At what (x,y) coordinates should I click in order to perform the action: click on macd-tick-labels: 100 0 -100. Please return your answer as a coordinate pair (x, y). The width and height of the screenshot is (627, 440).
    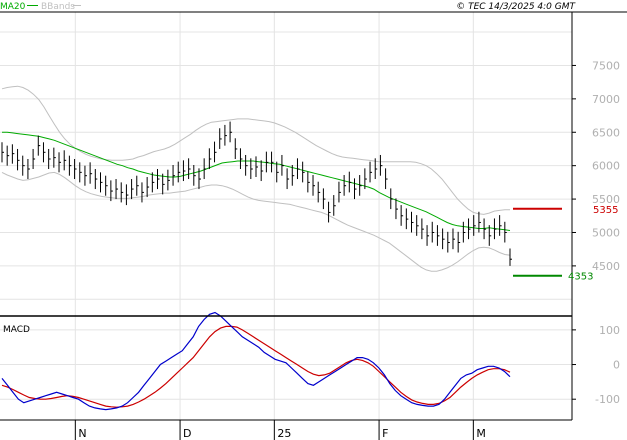
    Looking at the image, I should click on (596, 365).